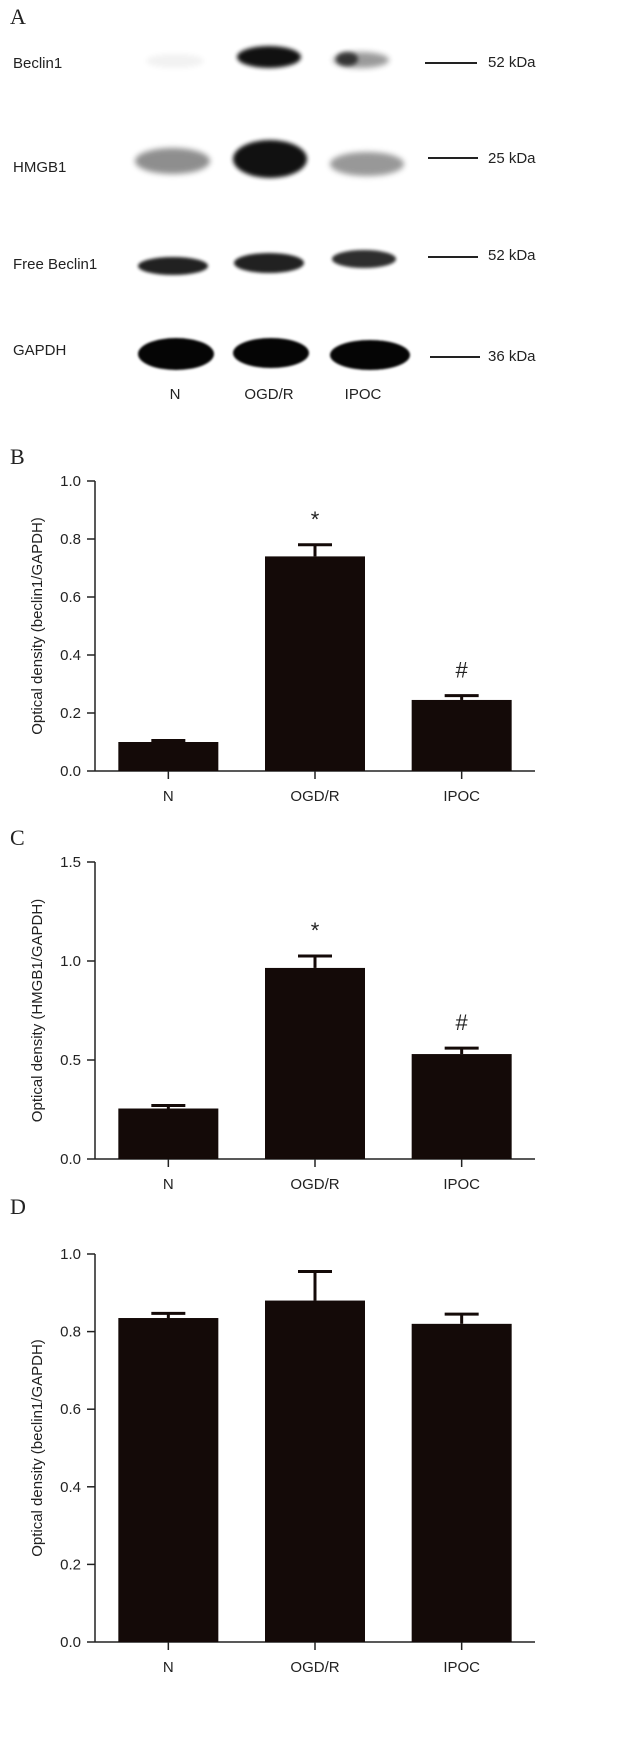 Image resolution: width=623 pixels, height=1739 pixels. I want to click on y-tick-label: 0.5, so click(70, 1060).